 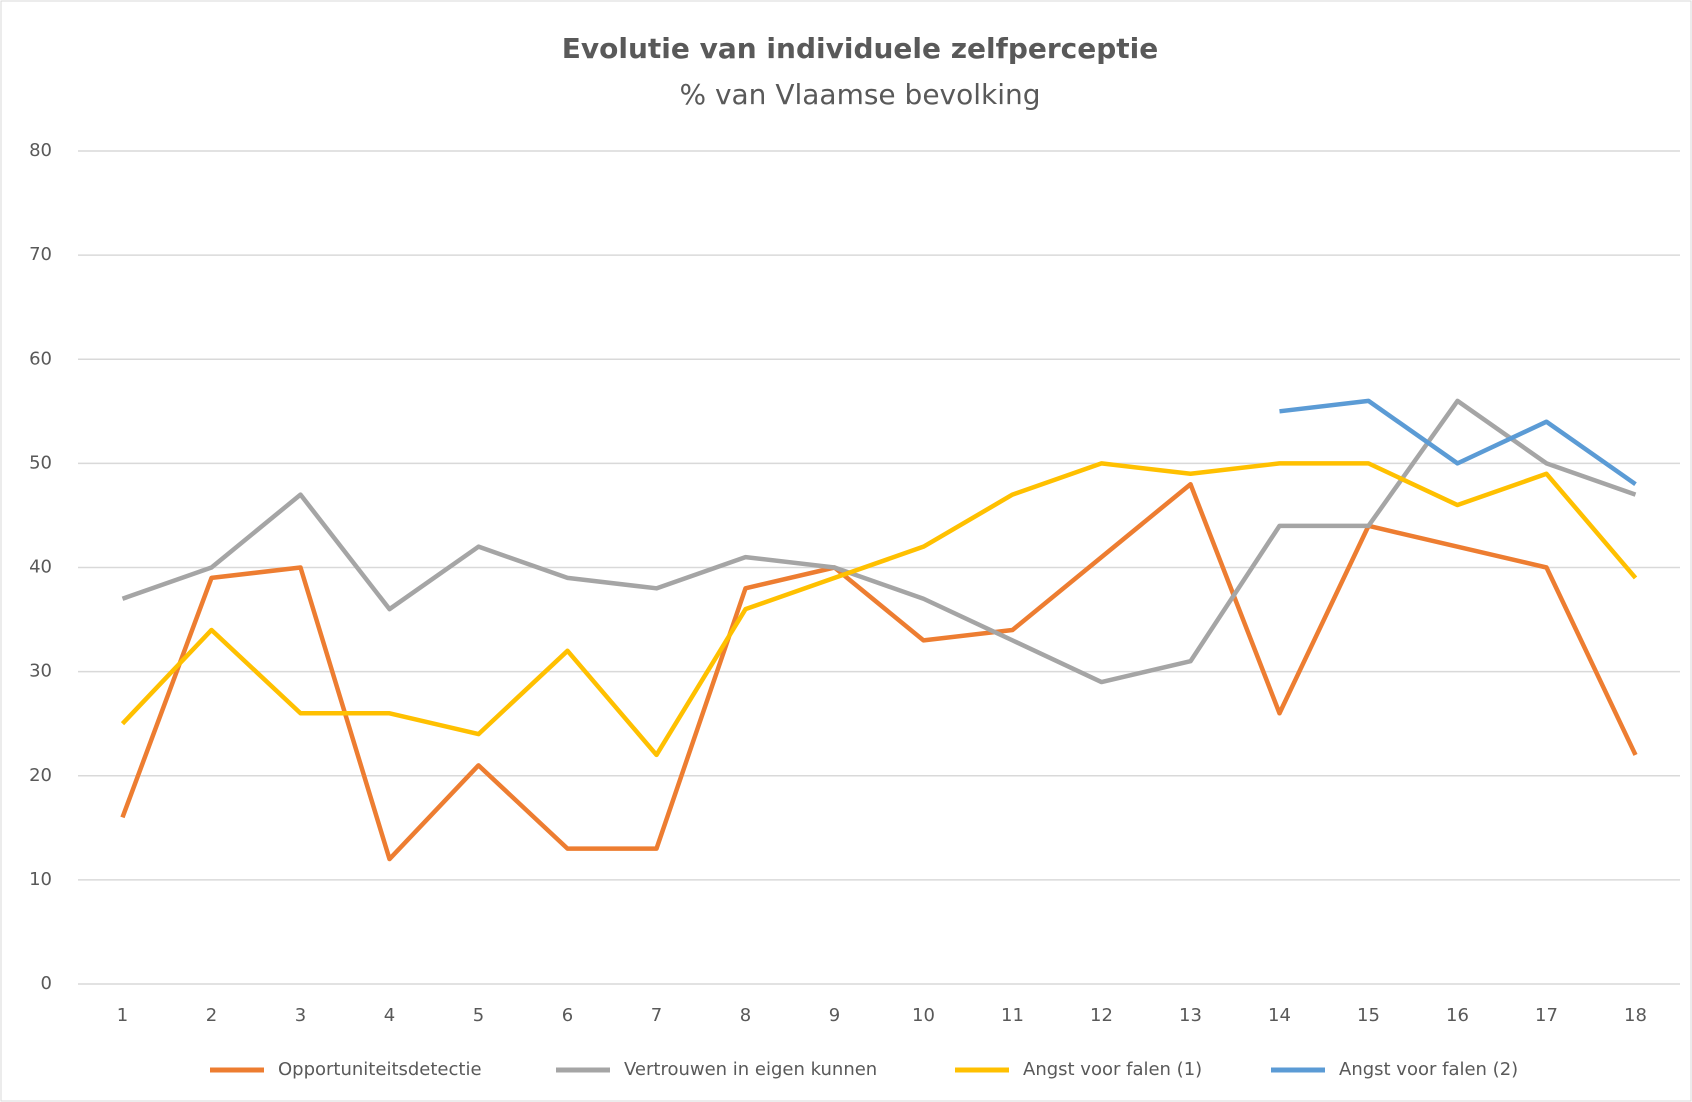 I want to click on chart-subtitle: % van Vlaamse bevolking, so click(x=859, y=94).